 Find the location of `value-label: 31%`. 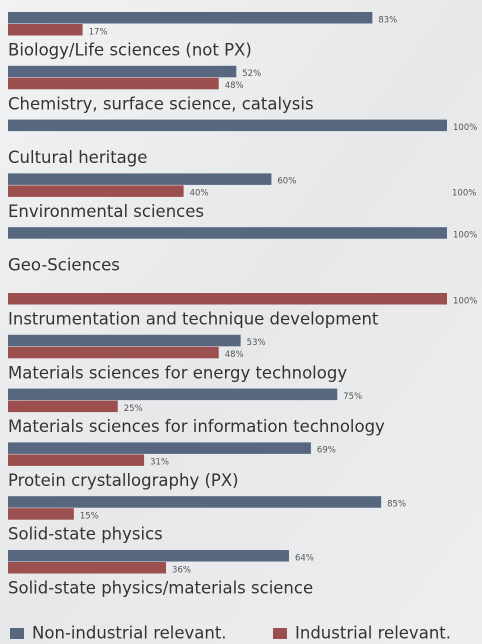

value-label: 31% is located at coordinates (159, 463).